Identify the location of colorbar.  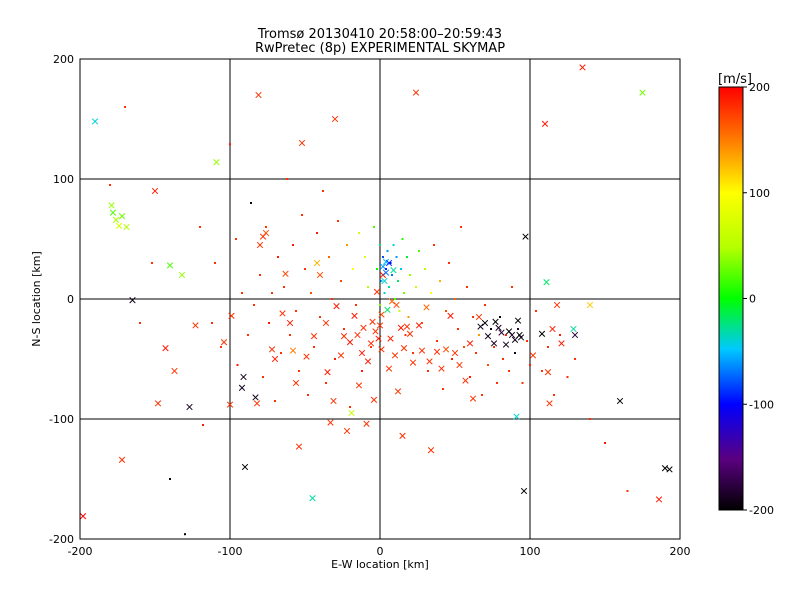
(731, 298).